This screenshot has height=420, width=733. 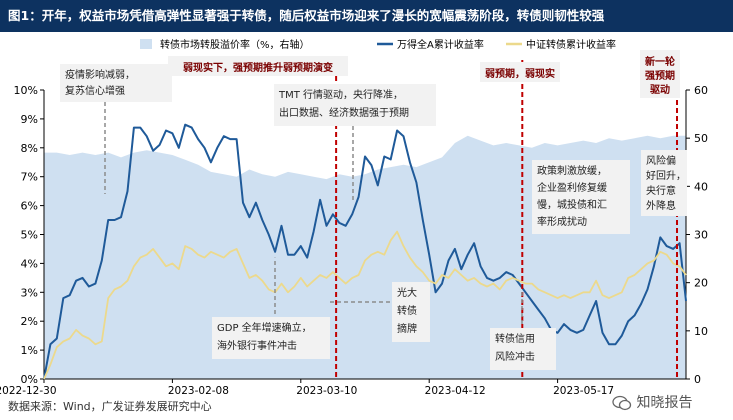 What do you see at coordinates (661, 190) in the screenshot?
I see `annotation-text: 央行意` at bounding box center [661, 190].